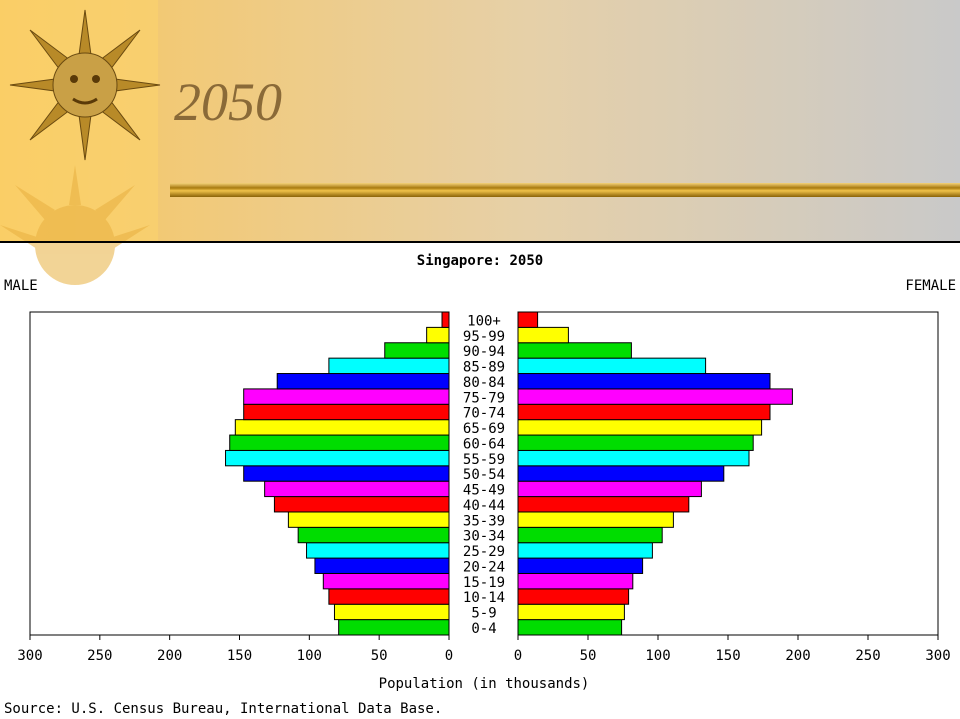 Image resolution: width=960 pixels, height=719 pixels. What do you see at coordinates (228, 102) in the screenshot?
I see `slide-title: 2050` at bounding box center [228, 102].